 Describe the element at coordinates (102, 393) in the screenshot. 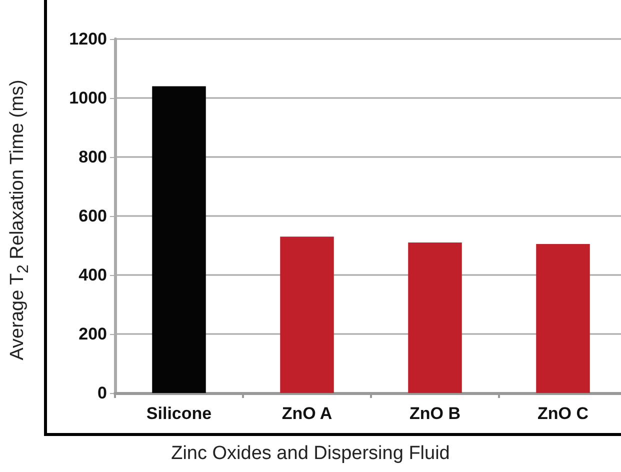

I see `y-tick-label: 0` at that location.